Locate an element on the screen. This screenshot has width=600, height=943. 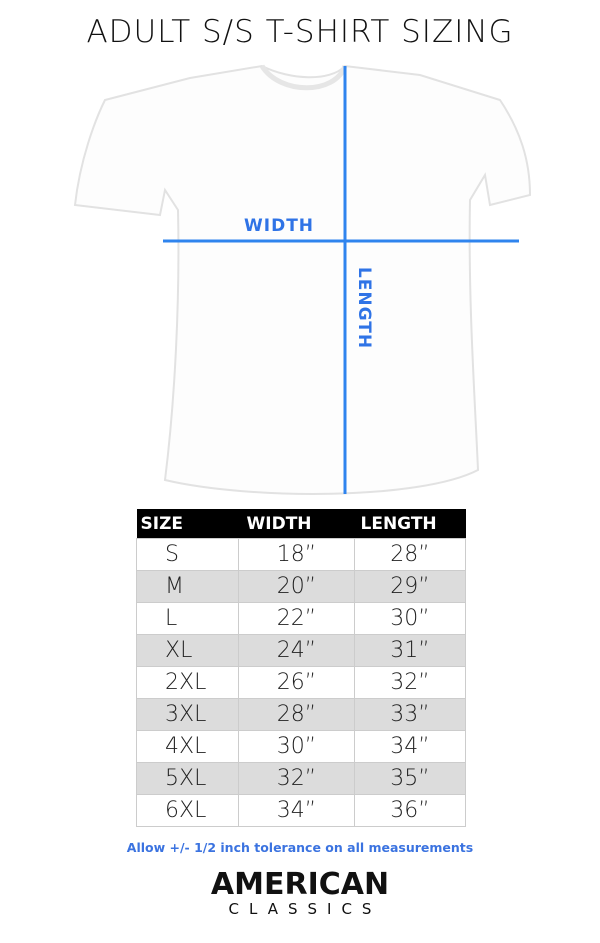
table-row: 2XL 26” 32” is located at coordinates (301, 682).